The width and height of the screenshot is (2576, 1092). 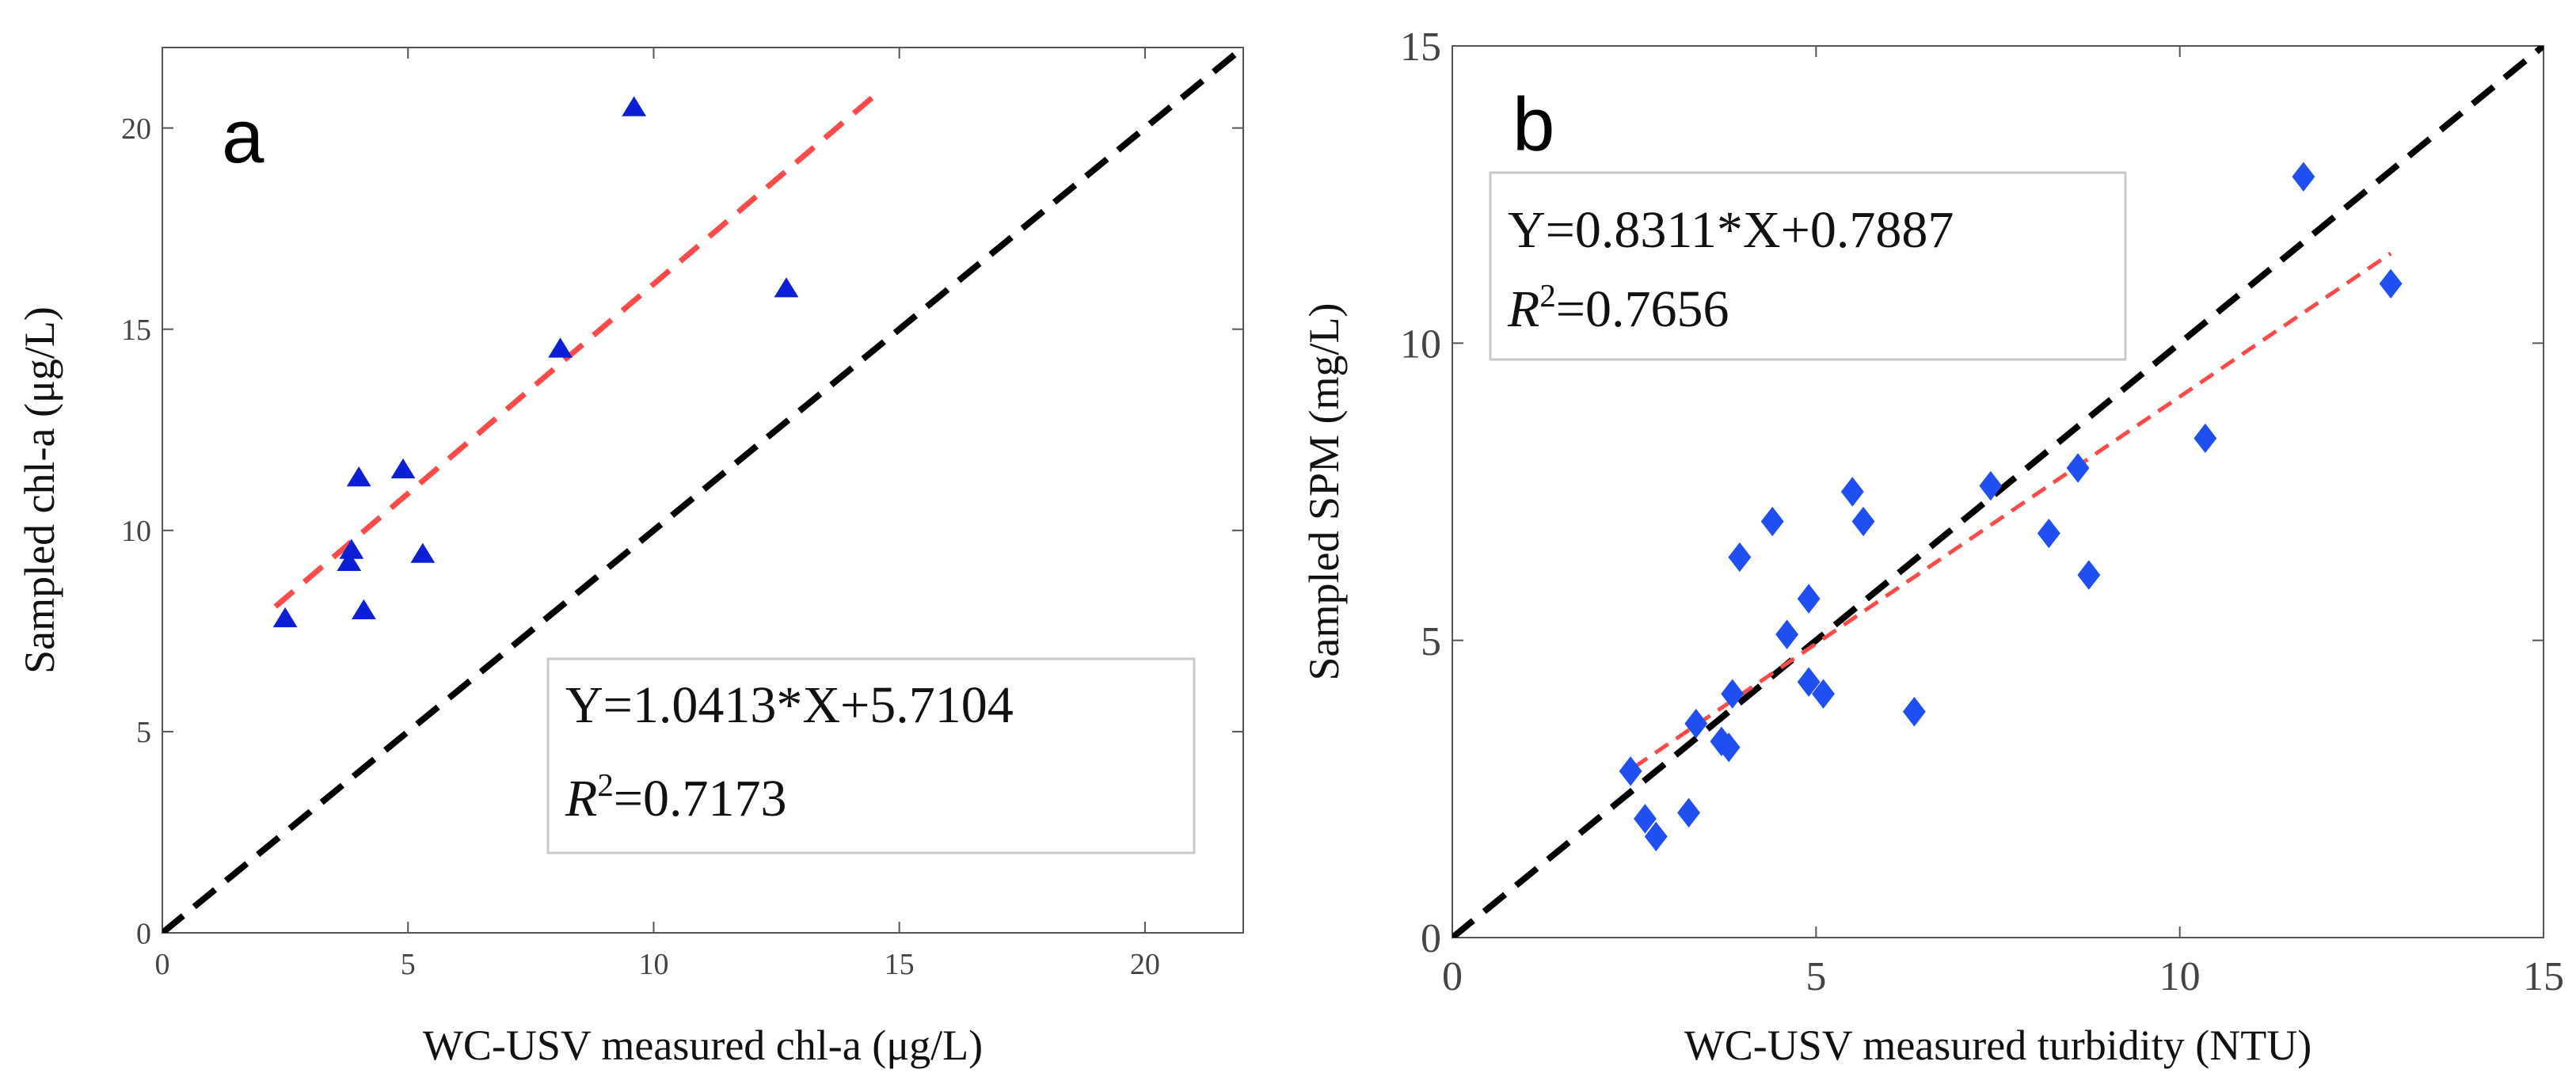 I want to click on y-axis-label: Sampled chl-a (μg/L), so click(x=39, y=490).